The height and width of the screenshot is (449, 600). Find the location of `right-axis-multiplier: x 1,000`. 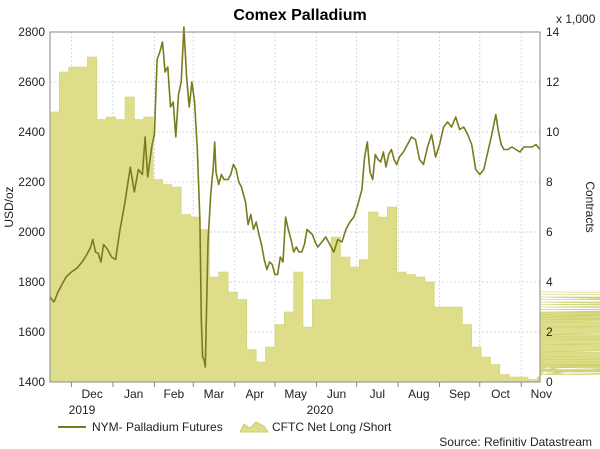

right-axis-multiplier: x 1,000 is located at coordinates (576, 19).